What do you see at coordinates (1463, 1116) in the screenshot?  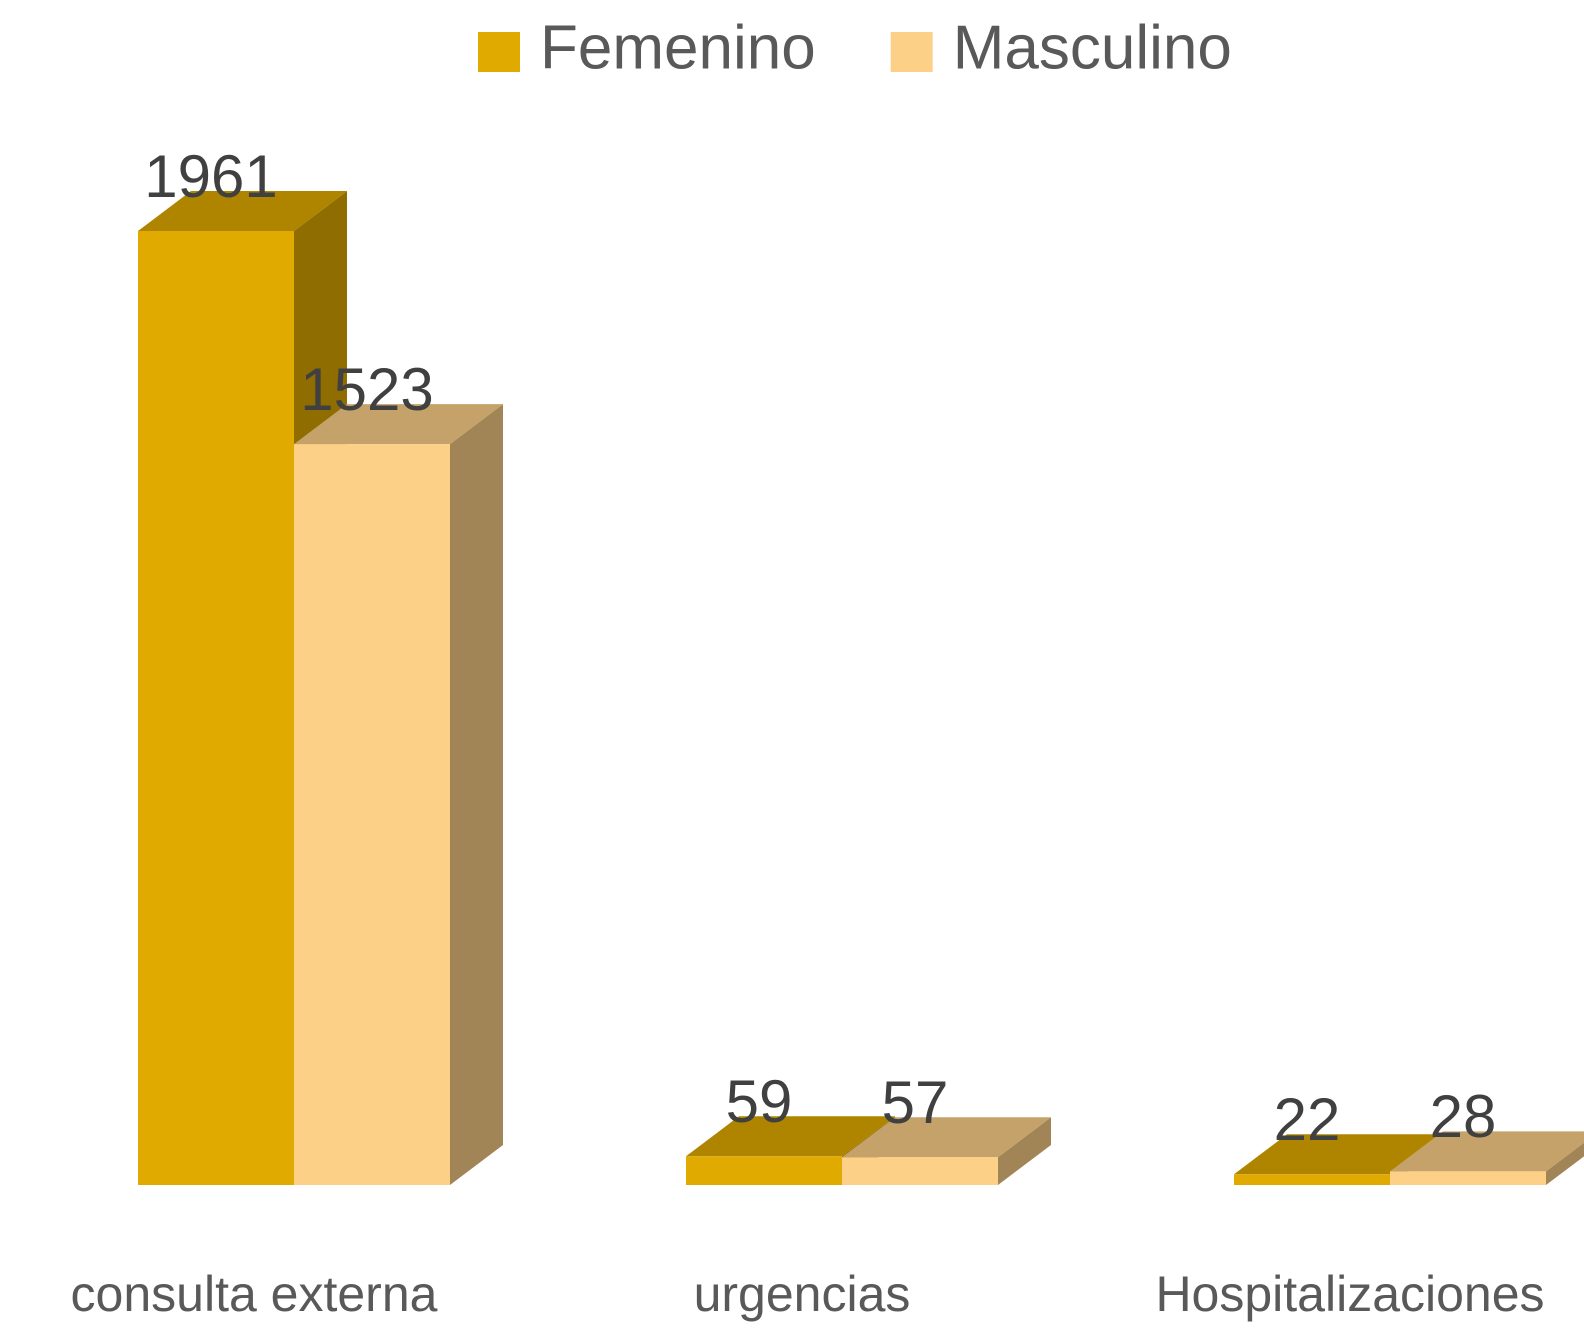 I see `data-label: 28` at bounding box center [1463, 1116].